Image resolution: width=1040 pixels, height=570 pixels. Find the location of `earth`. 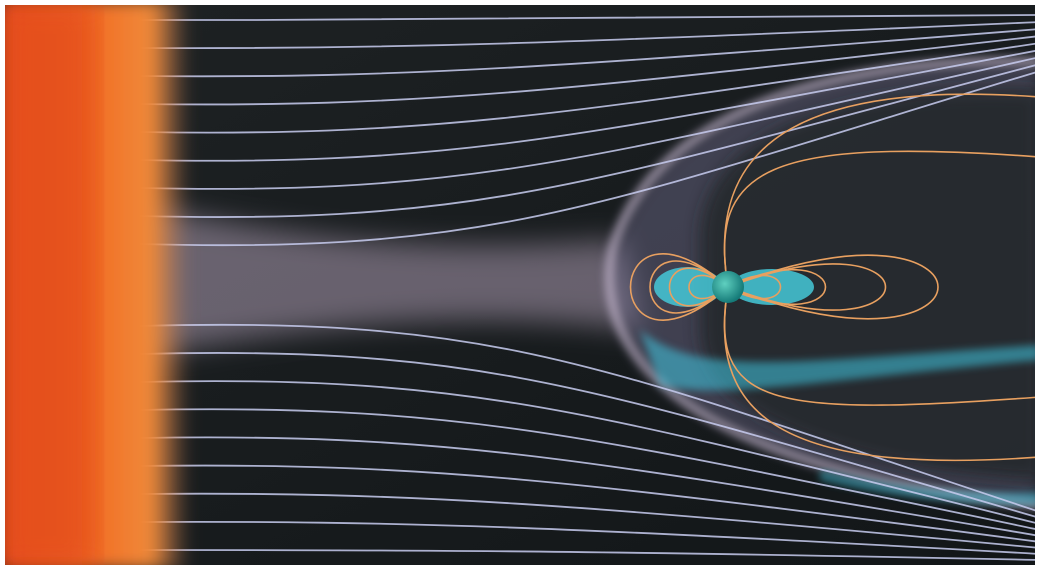

earth is located at coordinates (728, 287).